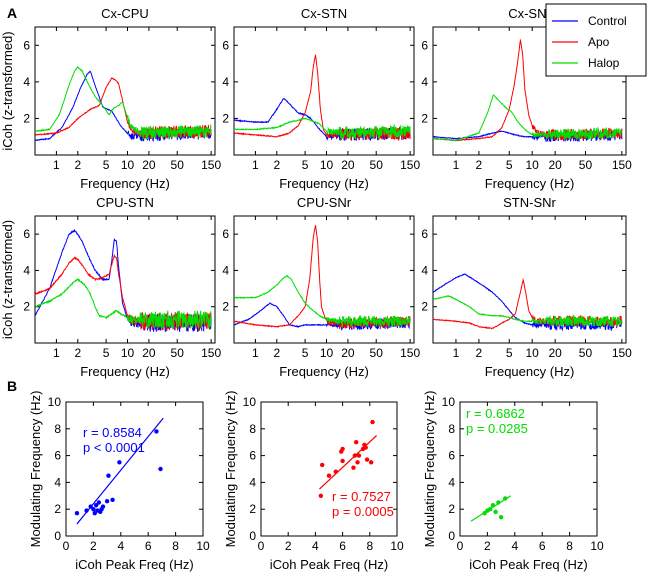 The width and height of the screenshot is (652, 573). Describe the element at coordinates (586, 353) in the screenshot. I see `x-tick-label: 50` at that location.